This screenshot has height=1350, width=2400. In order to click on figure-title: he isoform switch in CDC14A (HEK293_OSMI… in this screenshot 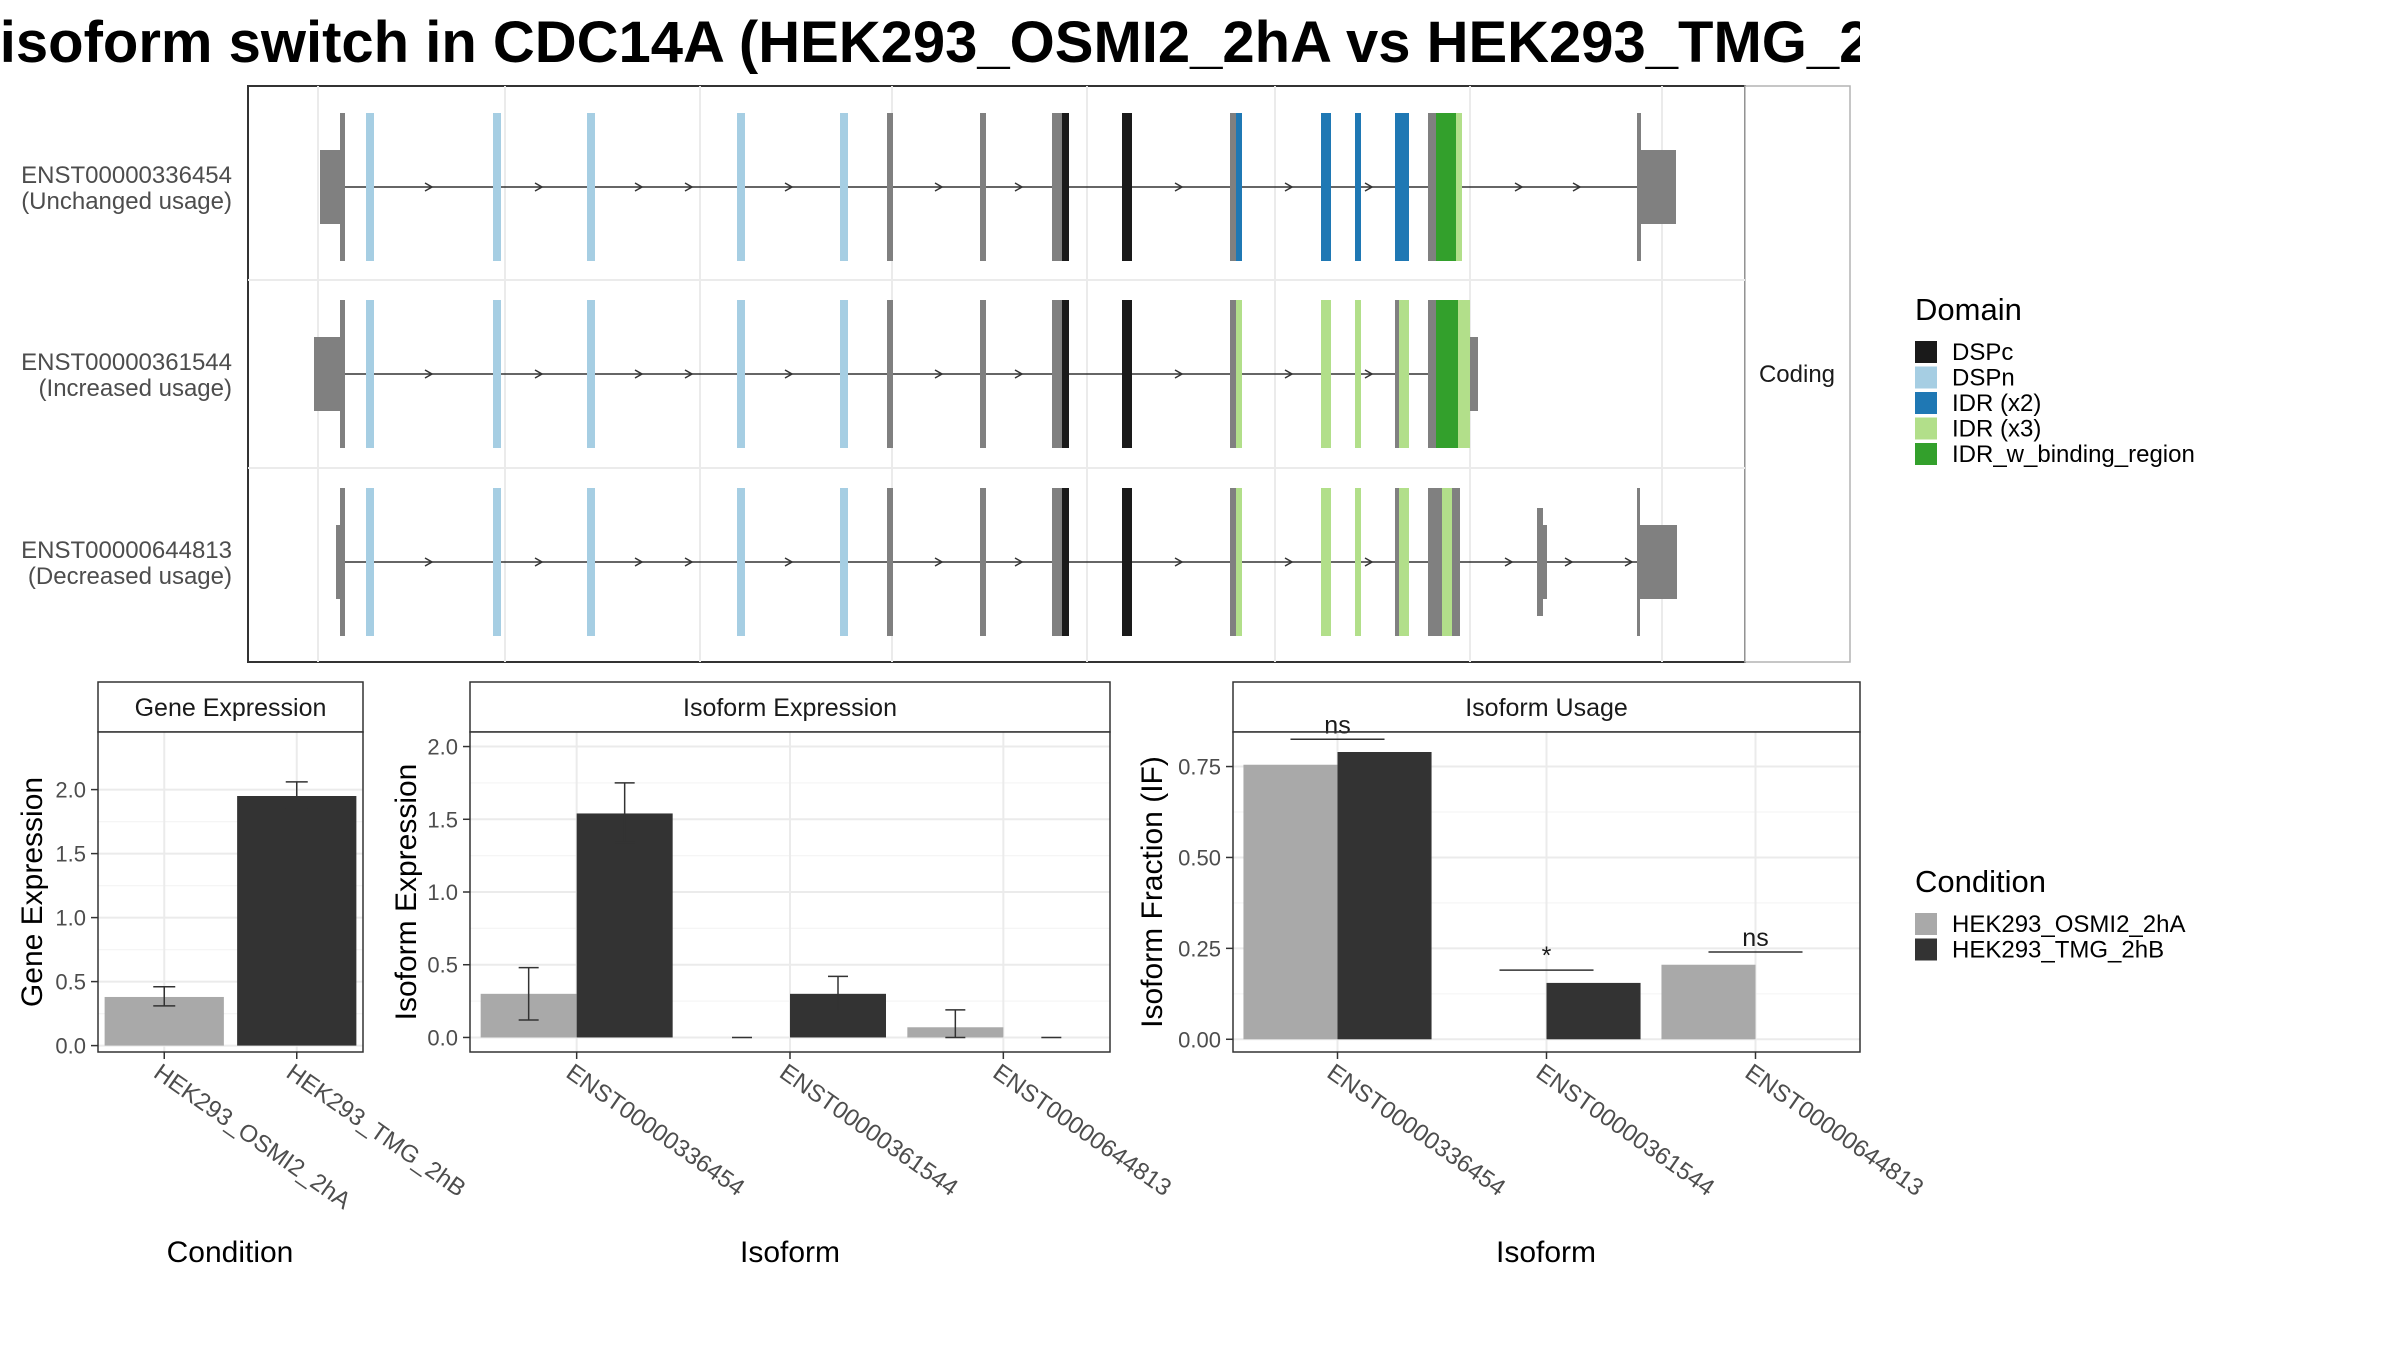, I will do `click(930, 42)`.